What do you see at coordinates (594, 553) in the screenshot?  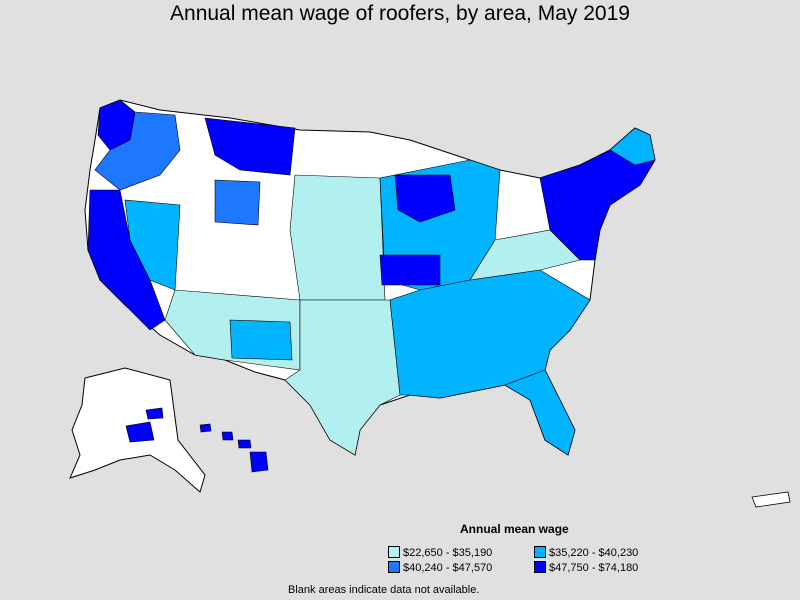 I see `legend-label: $35,220 - $40,230` at bounding box center [594, 553].